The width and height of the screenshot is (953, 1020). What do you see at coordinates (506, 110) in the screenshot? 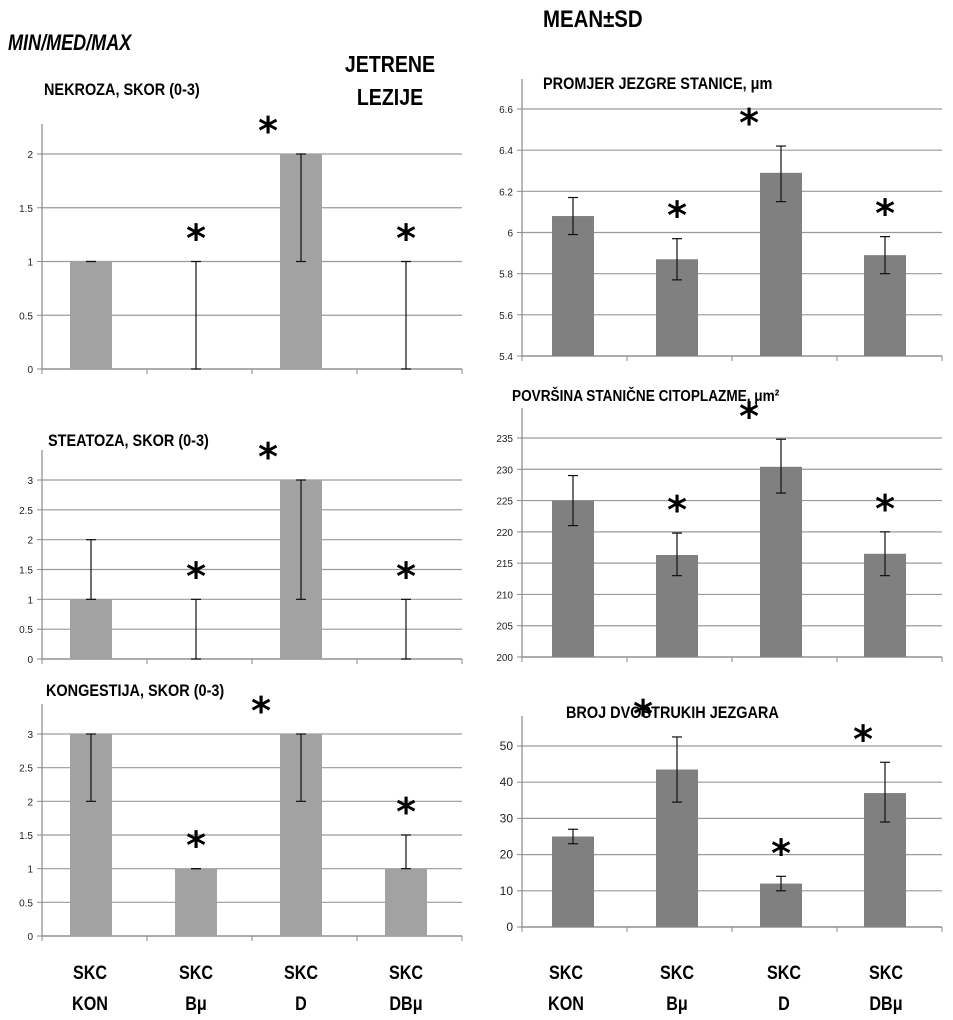
I see `y-tick-label: 6.6` at bounding box center [506, 110].